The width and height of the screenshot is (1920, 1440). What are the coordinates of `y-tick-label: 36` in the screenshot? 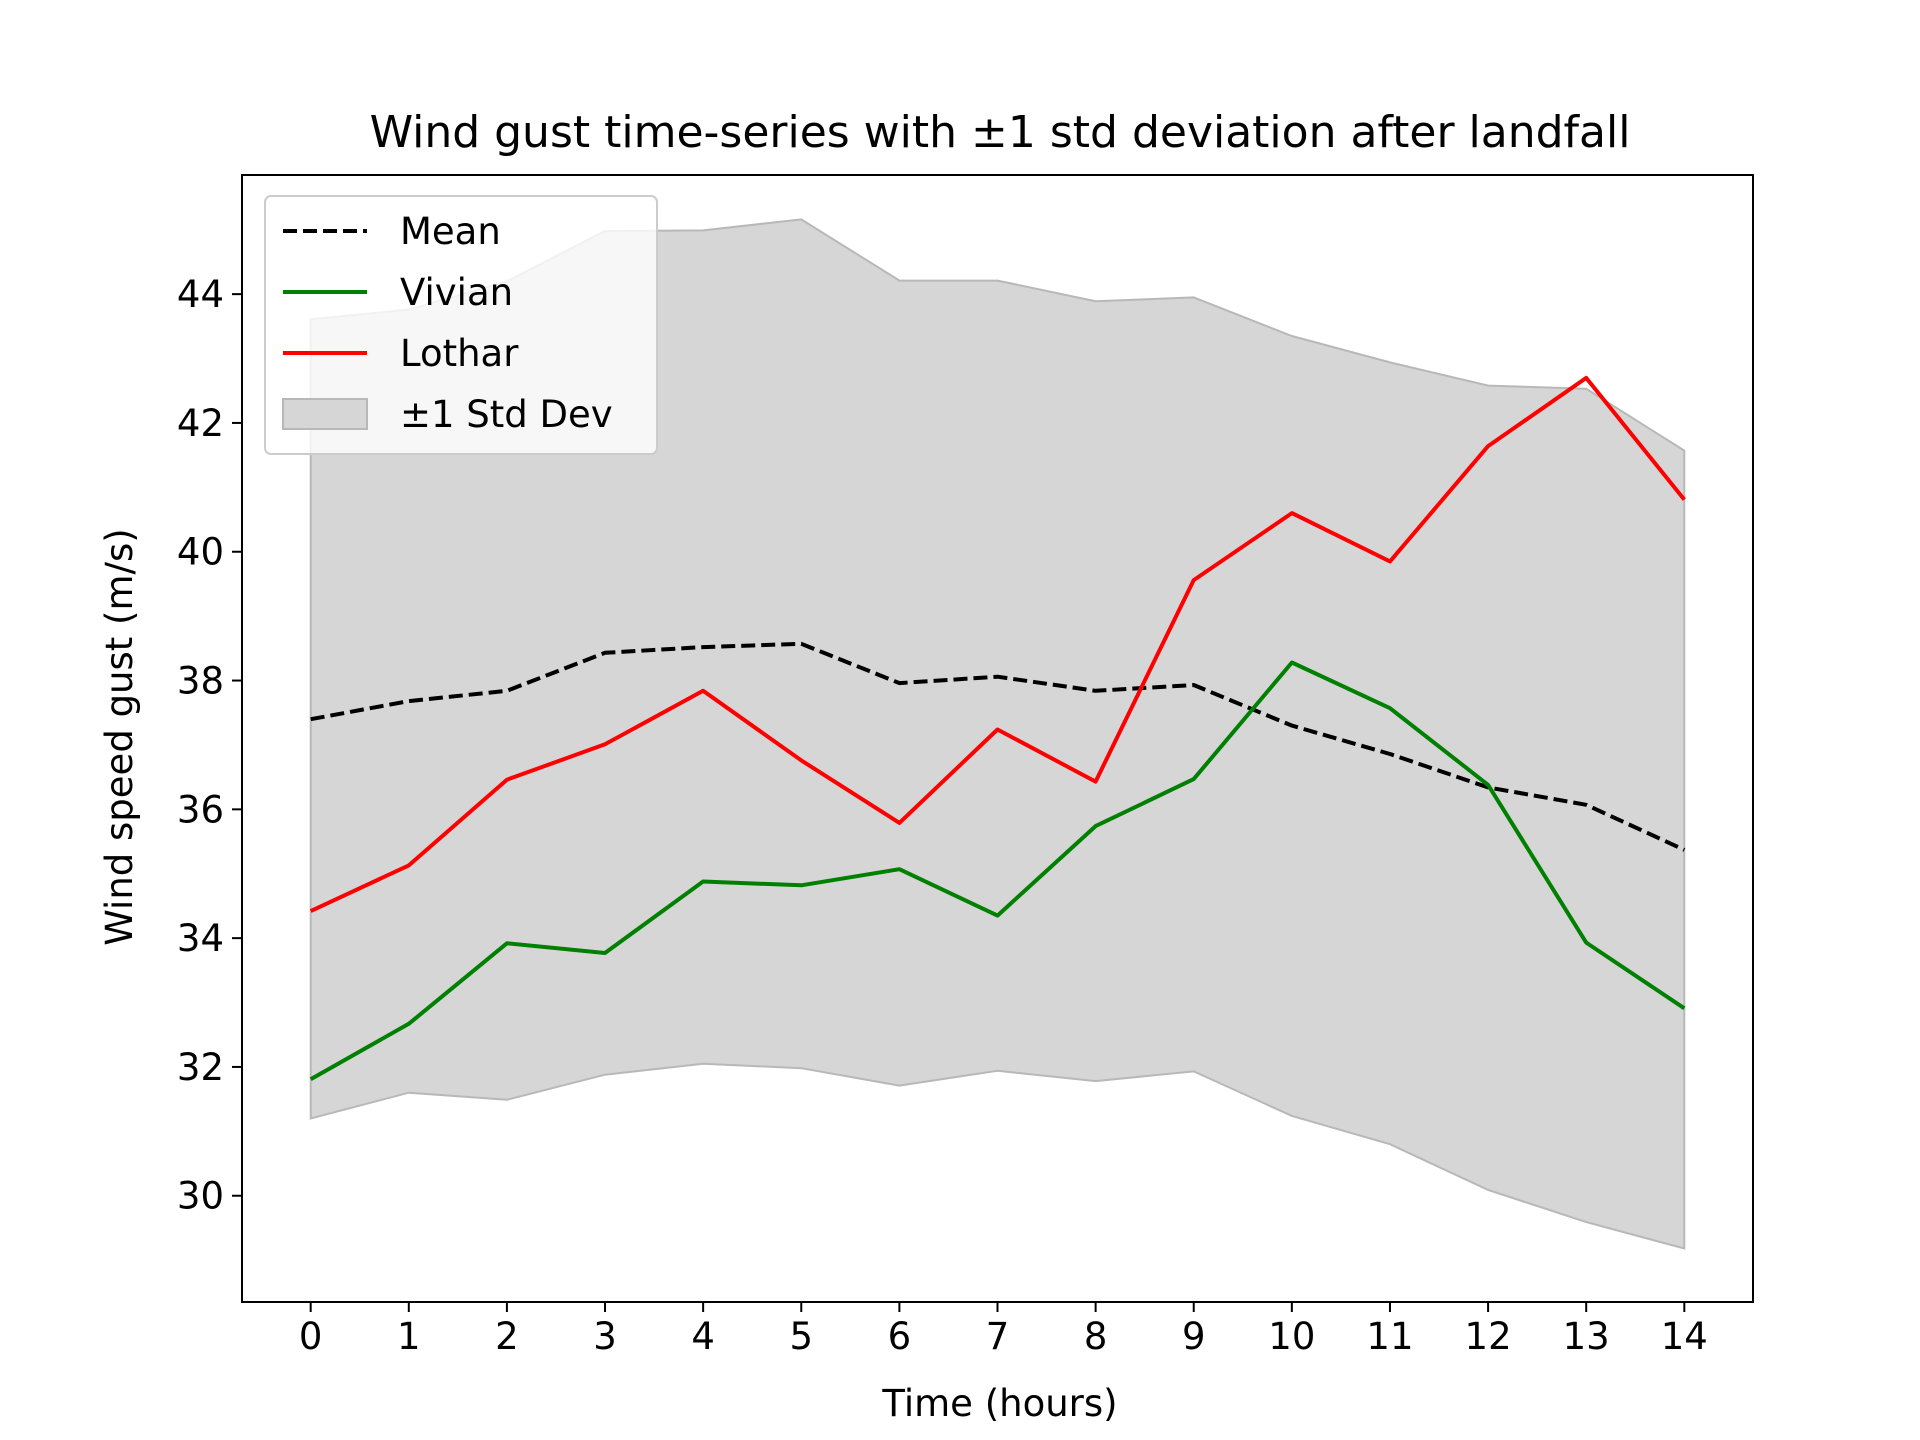 It's located at (200, 809).